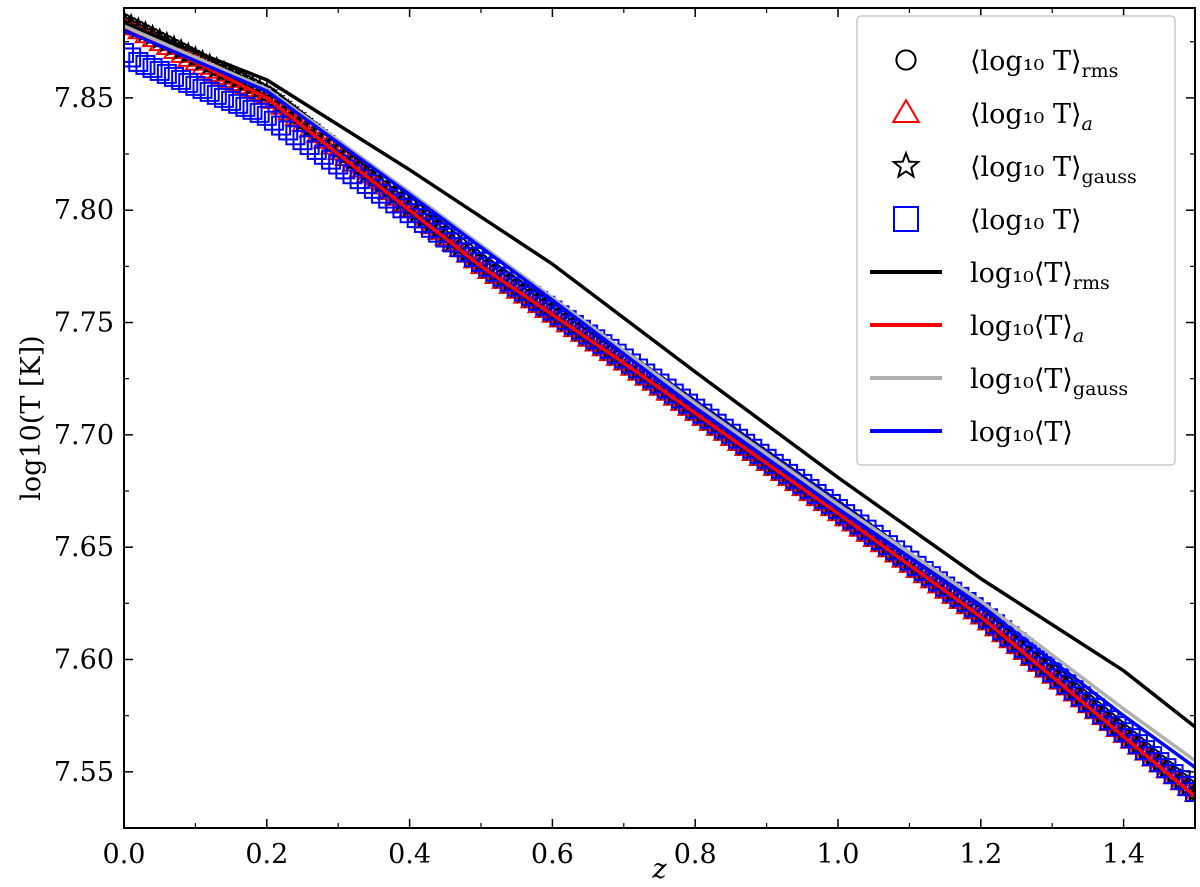  What do you see at coordinates (84, 772) in the screenshot?
I see `y-tick-label: 7.55` at bounding box center [84, 772].